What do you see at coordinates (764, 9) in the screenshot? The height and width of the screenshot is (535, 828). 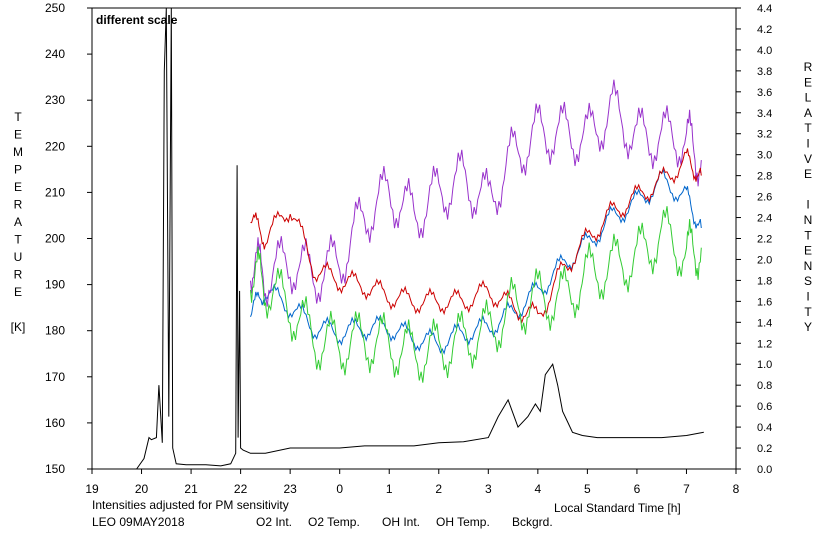 I see `y-right-tick-label: 4.4` at bounding box center [764, 9].